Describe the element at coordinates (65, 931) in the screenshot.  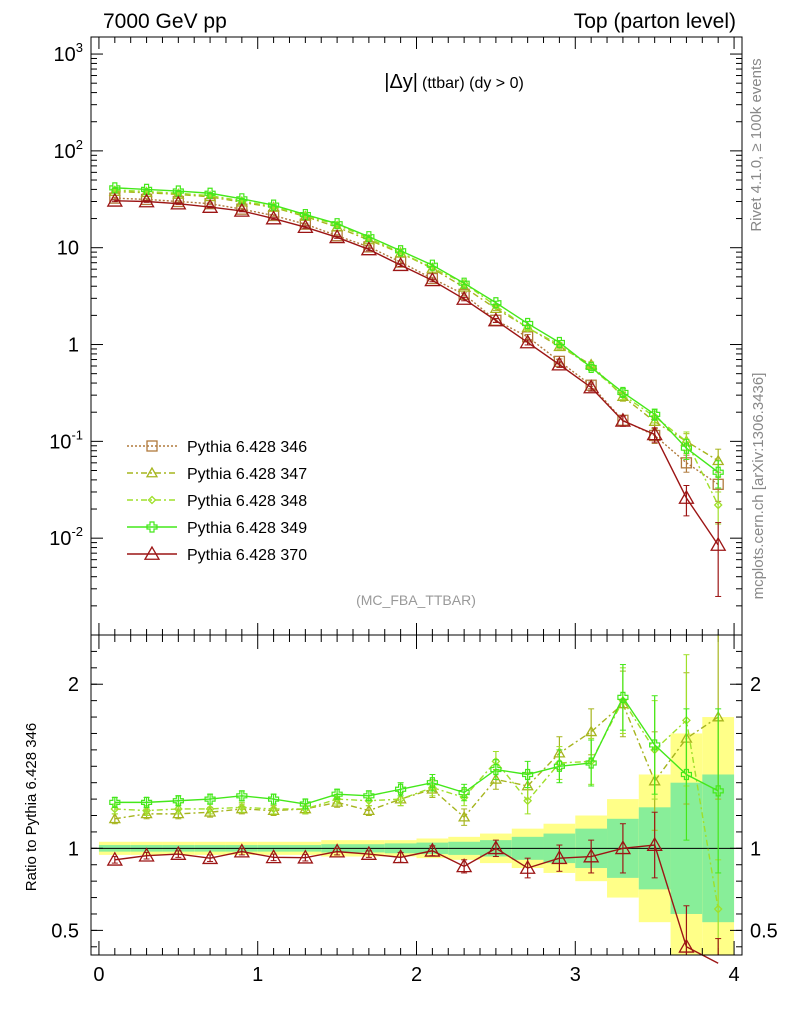
I see `y-tick-label: 0.5` at that location.